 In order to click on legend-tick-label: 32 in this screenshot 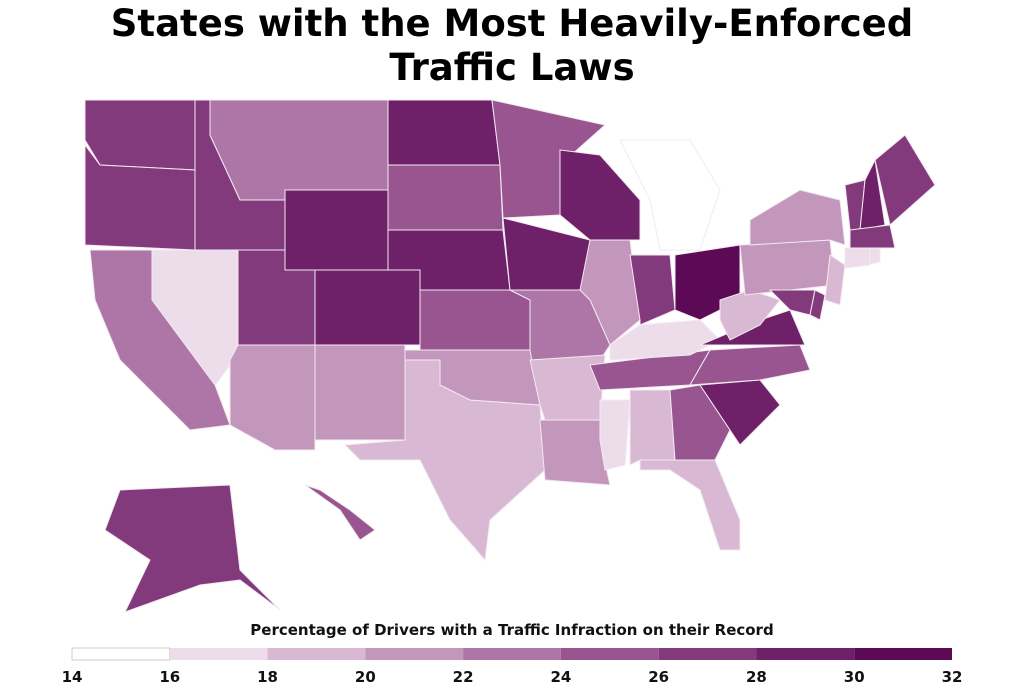, I will do `click(952, 677)`.